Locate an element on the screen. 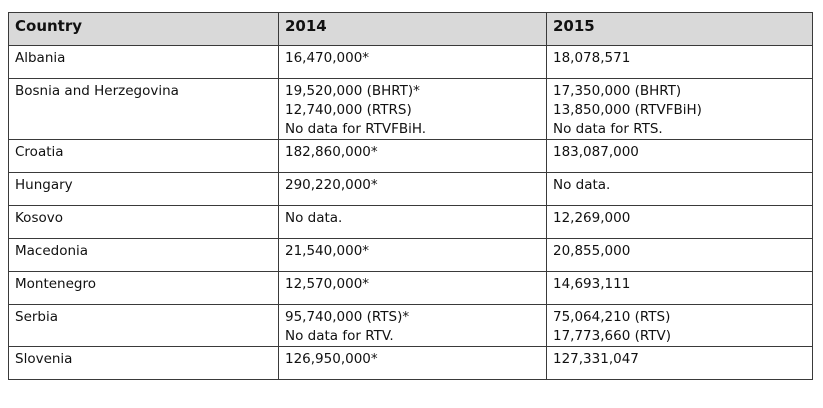 The image size is (823, 408). table-row: Slovenia 126,950,000* 127,331,047 is located at coordinates (410, 363).